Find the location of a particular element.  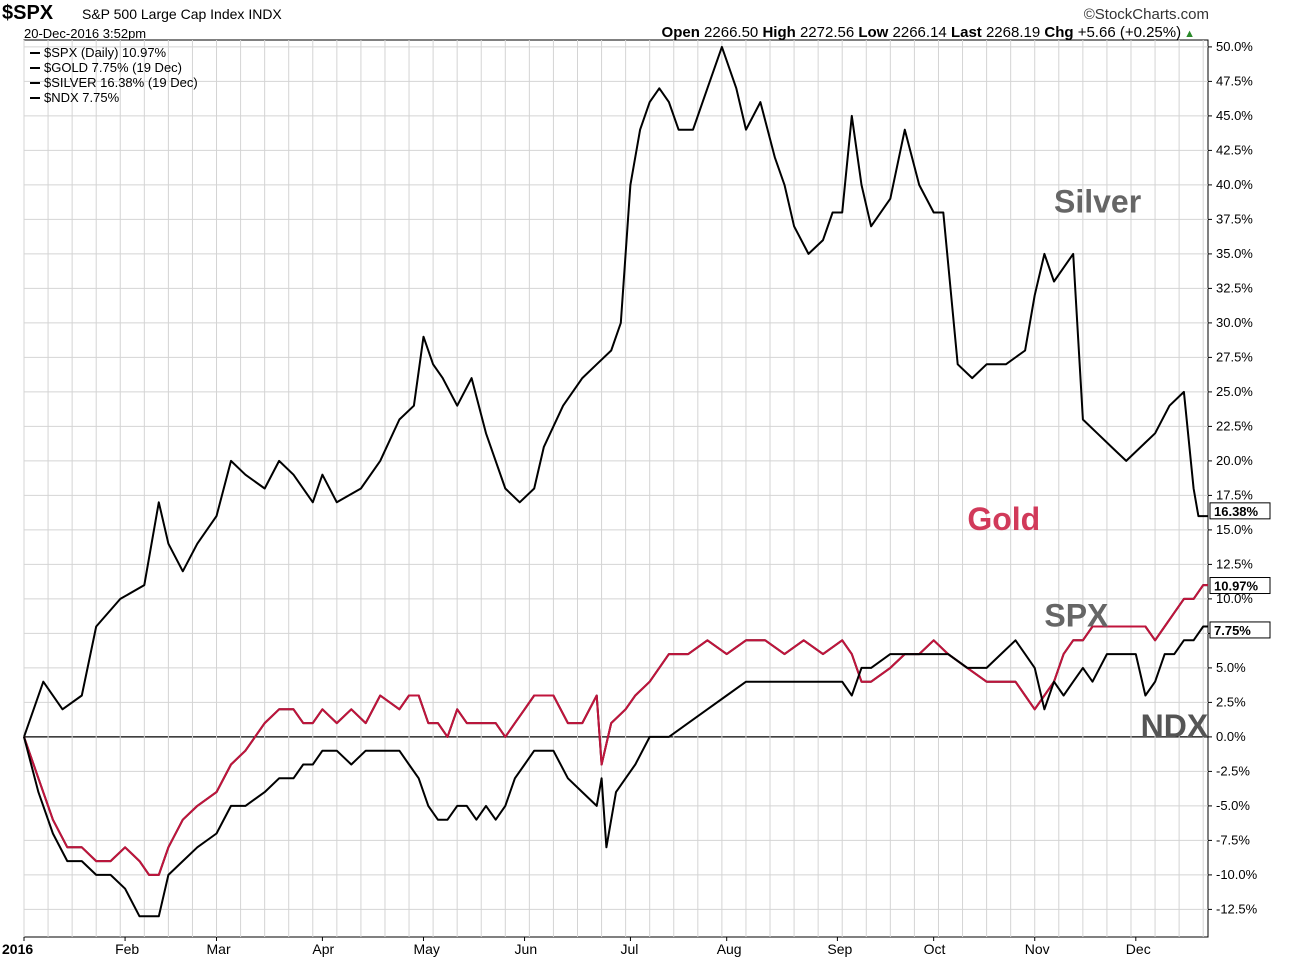

y-tick-label: 40.0% is located at coordinates (1234, 184).